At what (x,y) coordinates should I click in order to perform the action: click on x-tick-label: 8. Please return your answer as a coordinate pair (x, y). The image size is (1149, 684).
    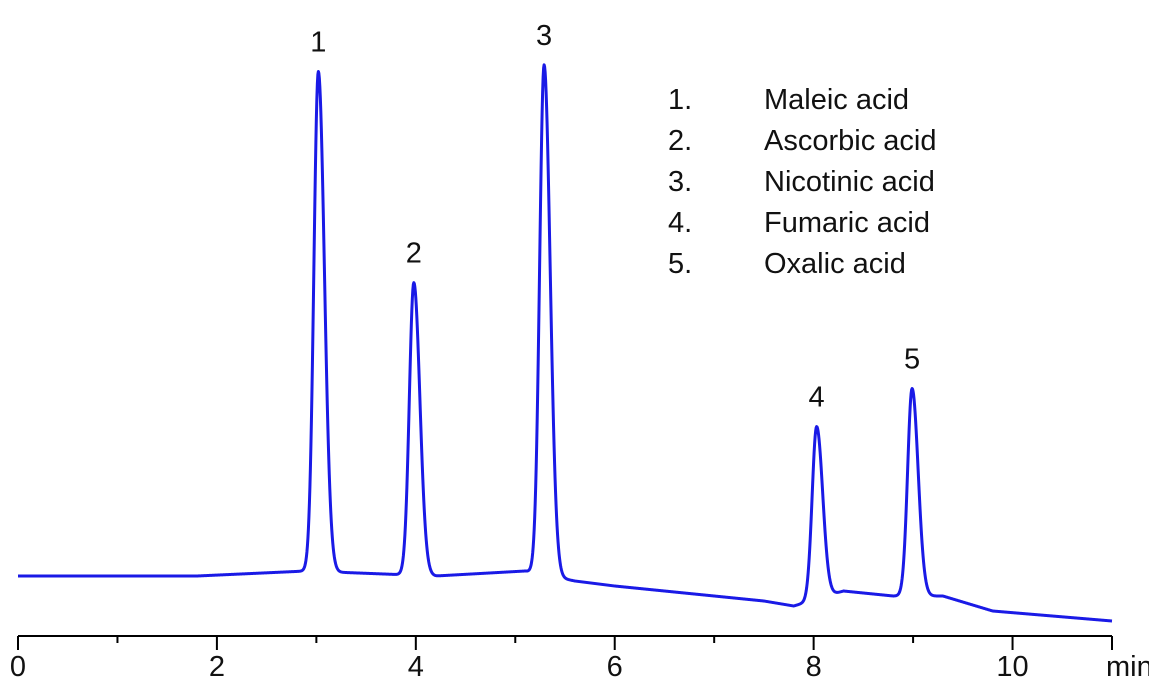
    Looking at the image, I should click on (814, 667).